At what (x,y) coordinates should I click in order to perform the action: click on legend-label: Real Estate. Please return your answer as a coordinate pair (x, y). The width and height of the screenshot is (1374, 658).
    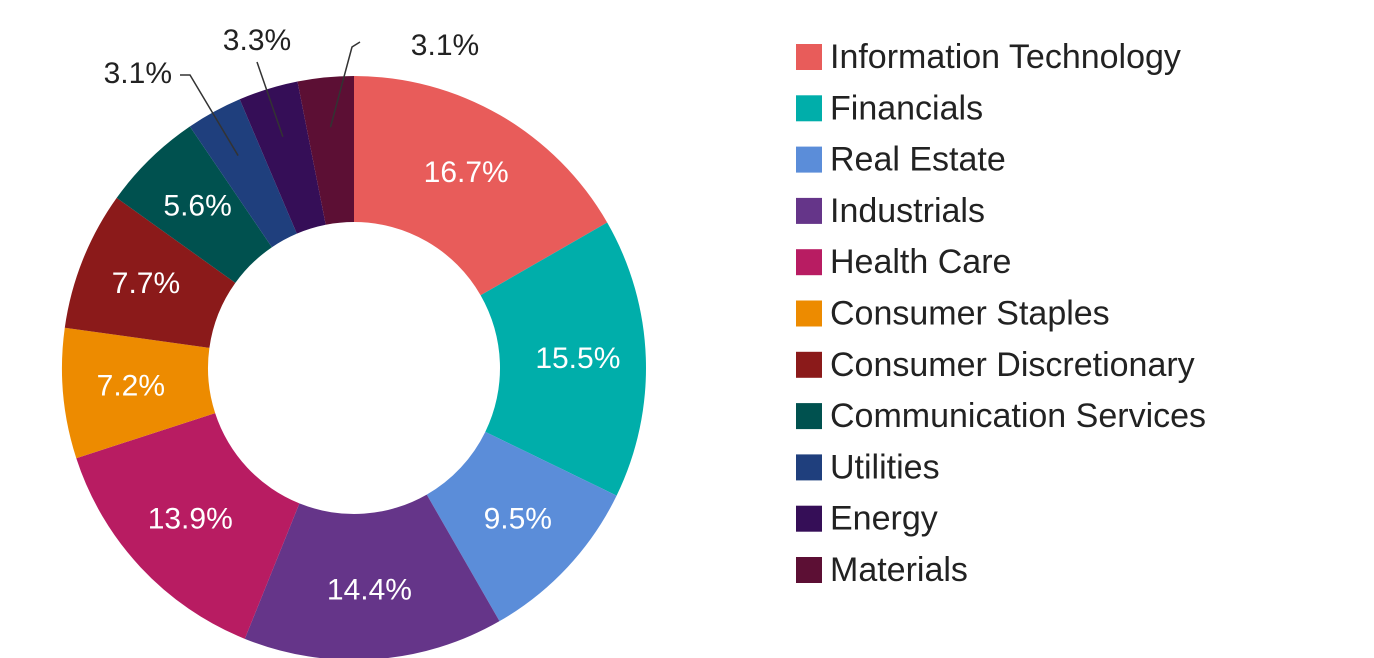
    Looking at the image, I should click on (918, 160).